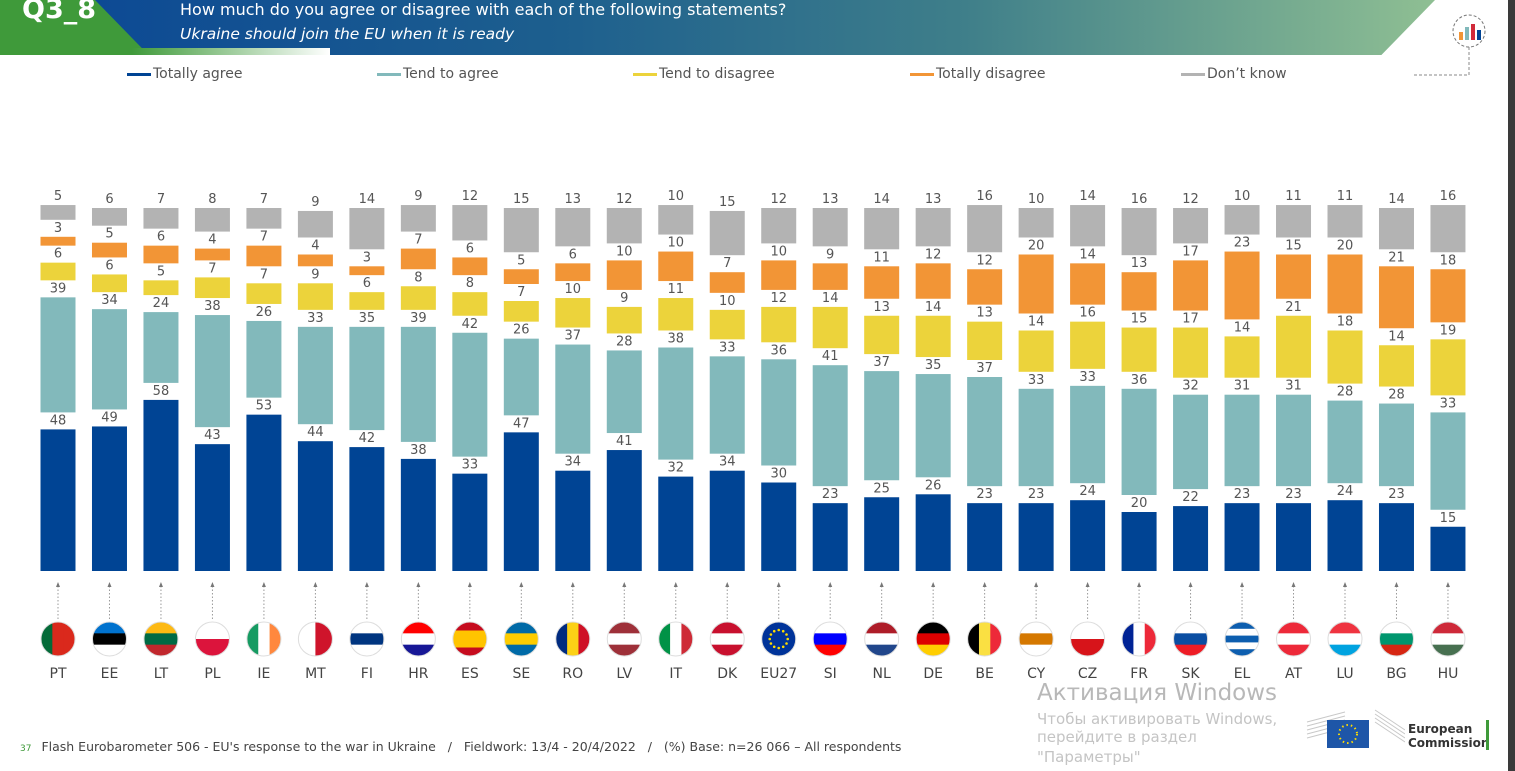 Image resolution: width=1515 pixels, height=771 pixels. Describe the element at coordinates (1448, 736) in the screenshot. I see `ec-logo-text: European Commission` at that location.